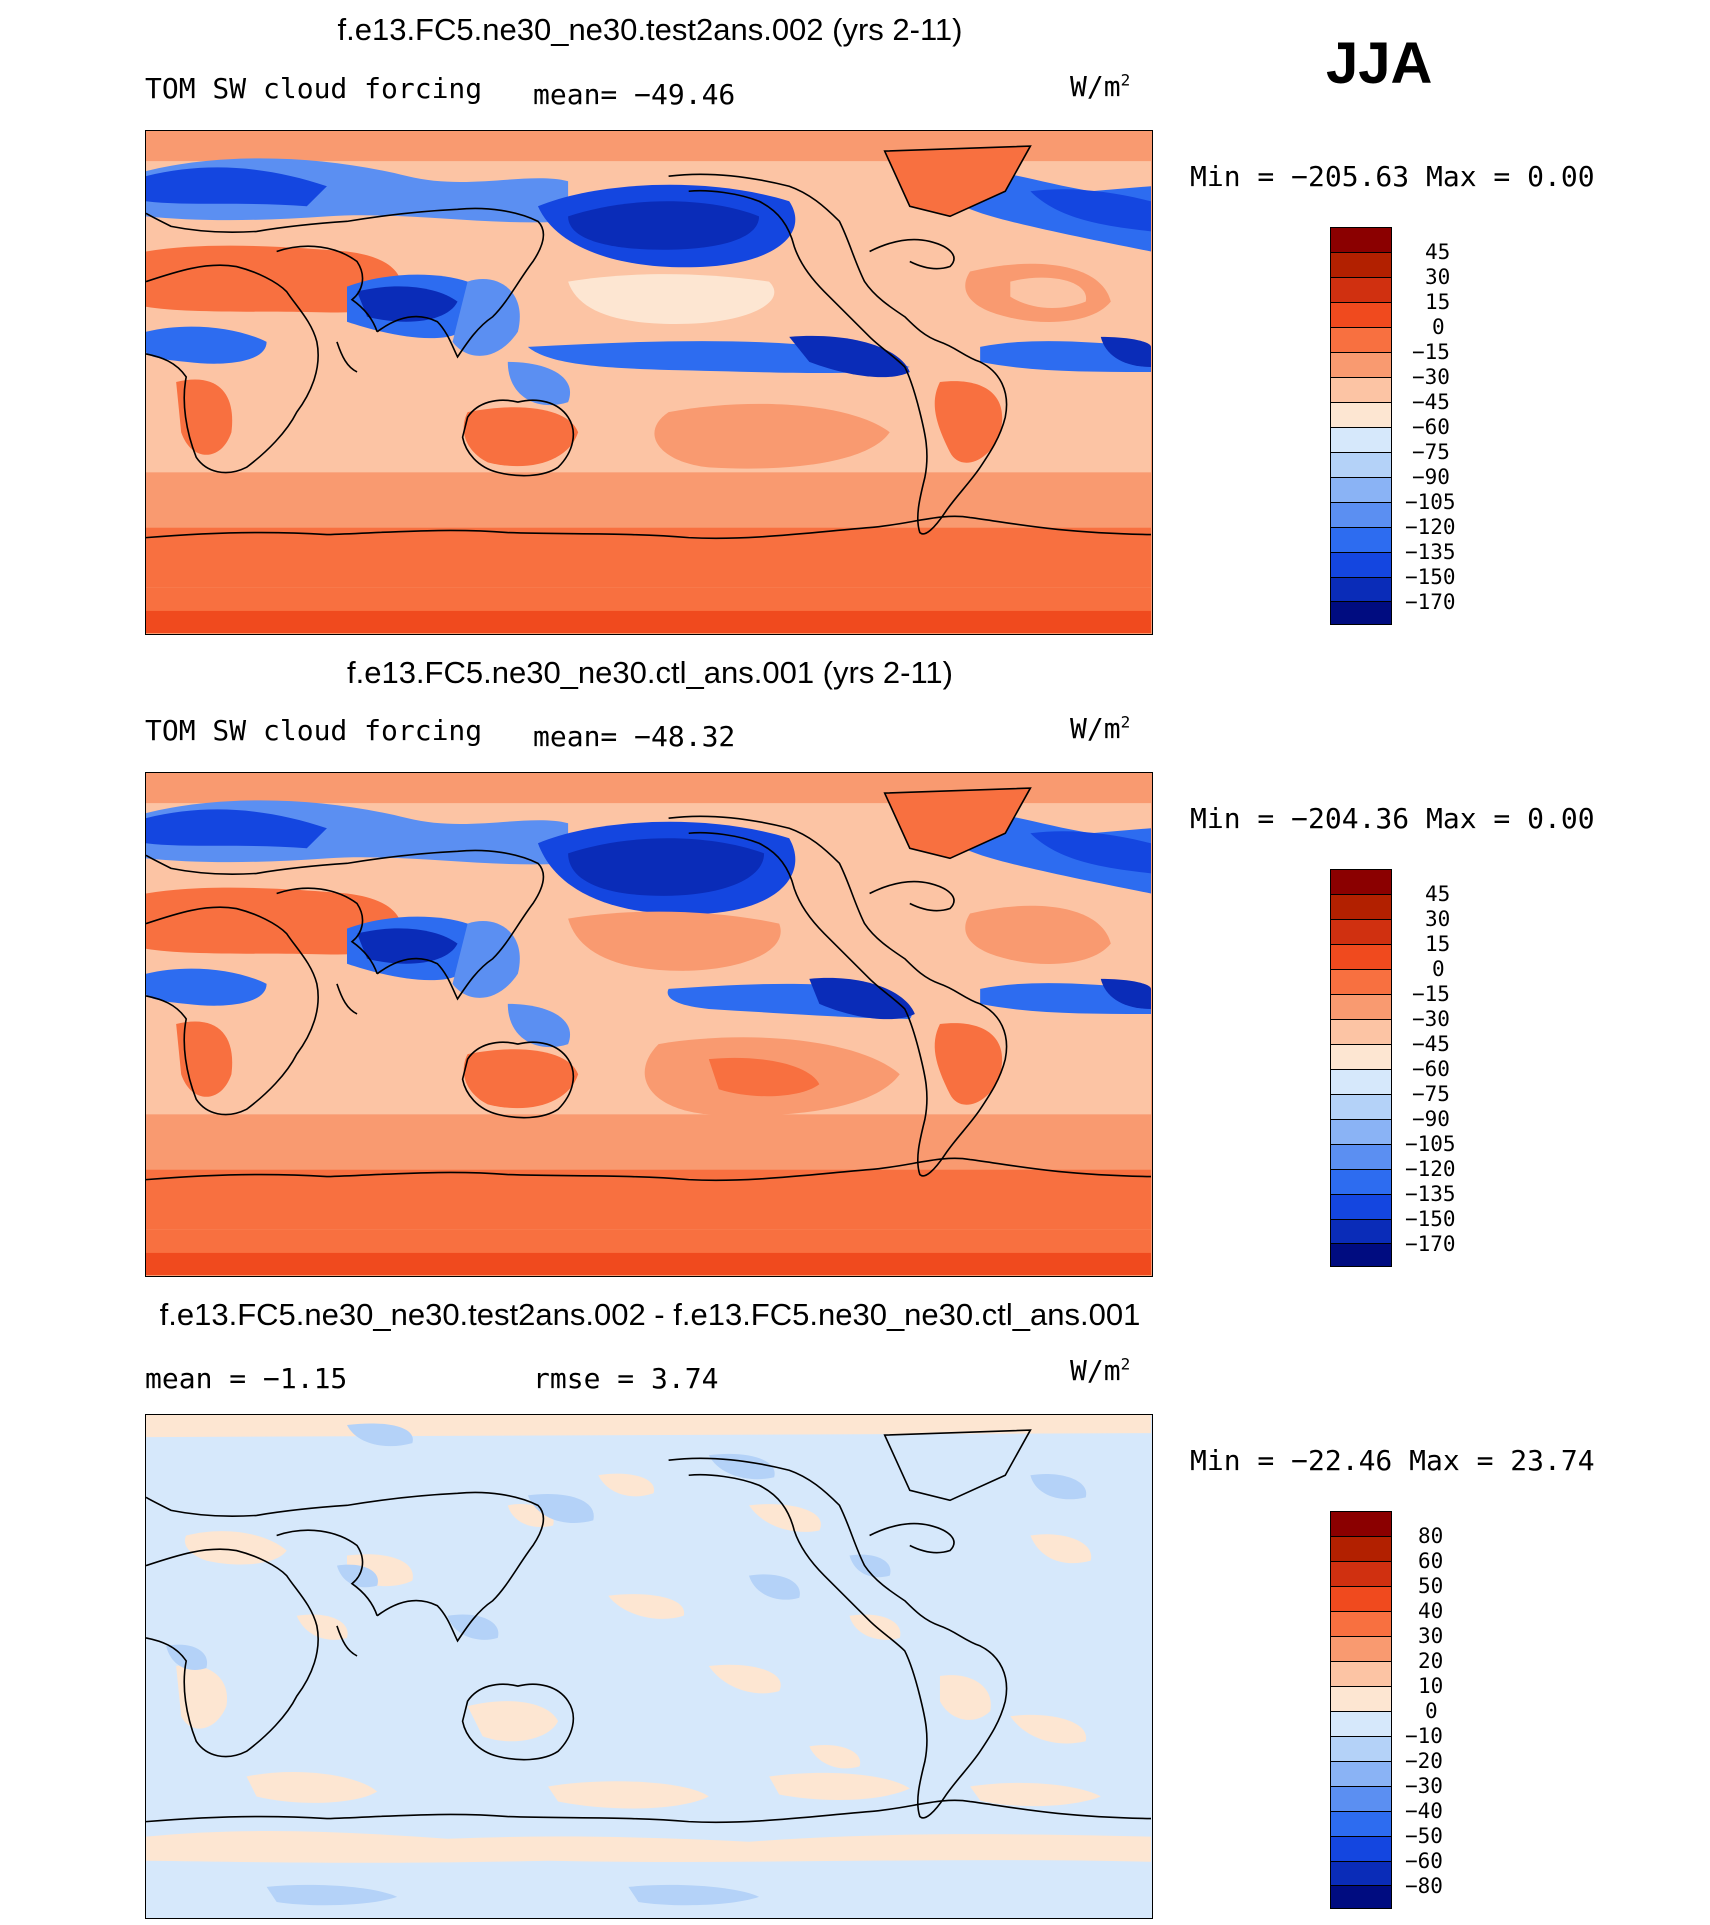 Image resolution: width=1710 pixels, height=1925 pixels. What do you see at coordinates (314, 88) in the screenshot?
I see `panel-1-variable-label: TOM SW cloud forcing` at bounding box center [314, 88].